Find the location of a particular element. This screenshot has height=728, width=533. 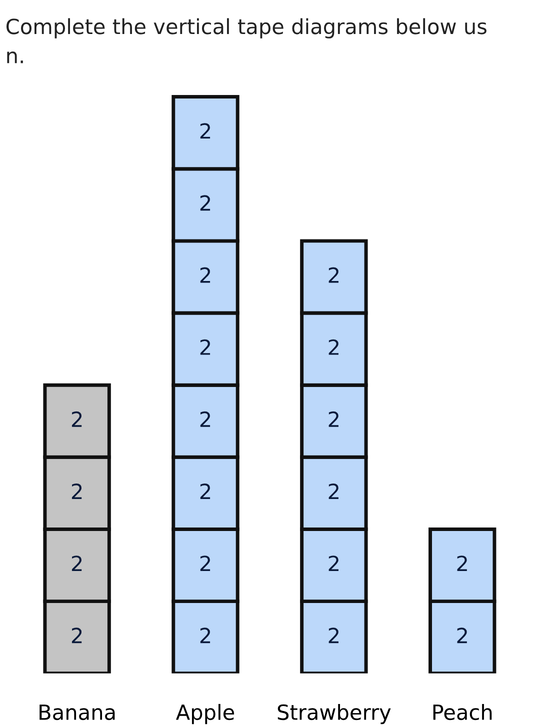

x-tick-label: Apple is located at coordinates (205, 714).